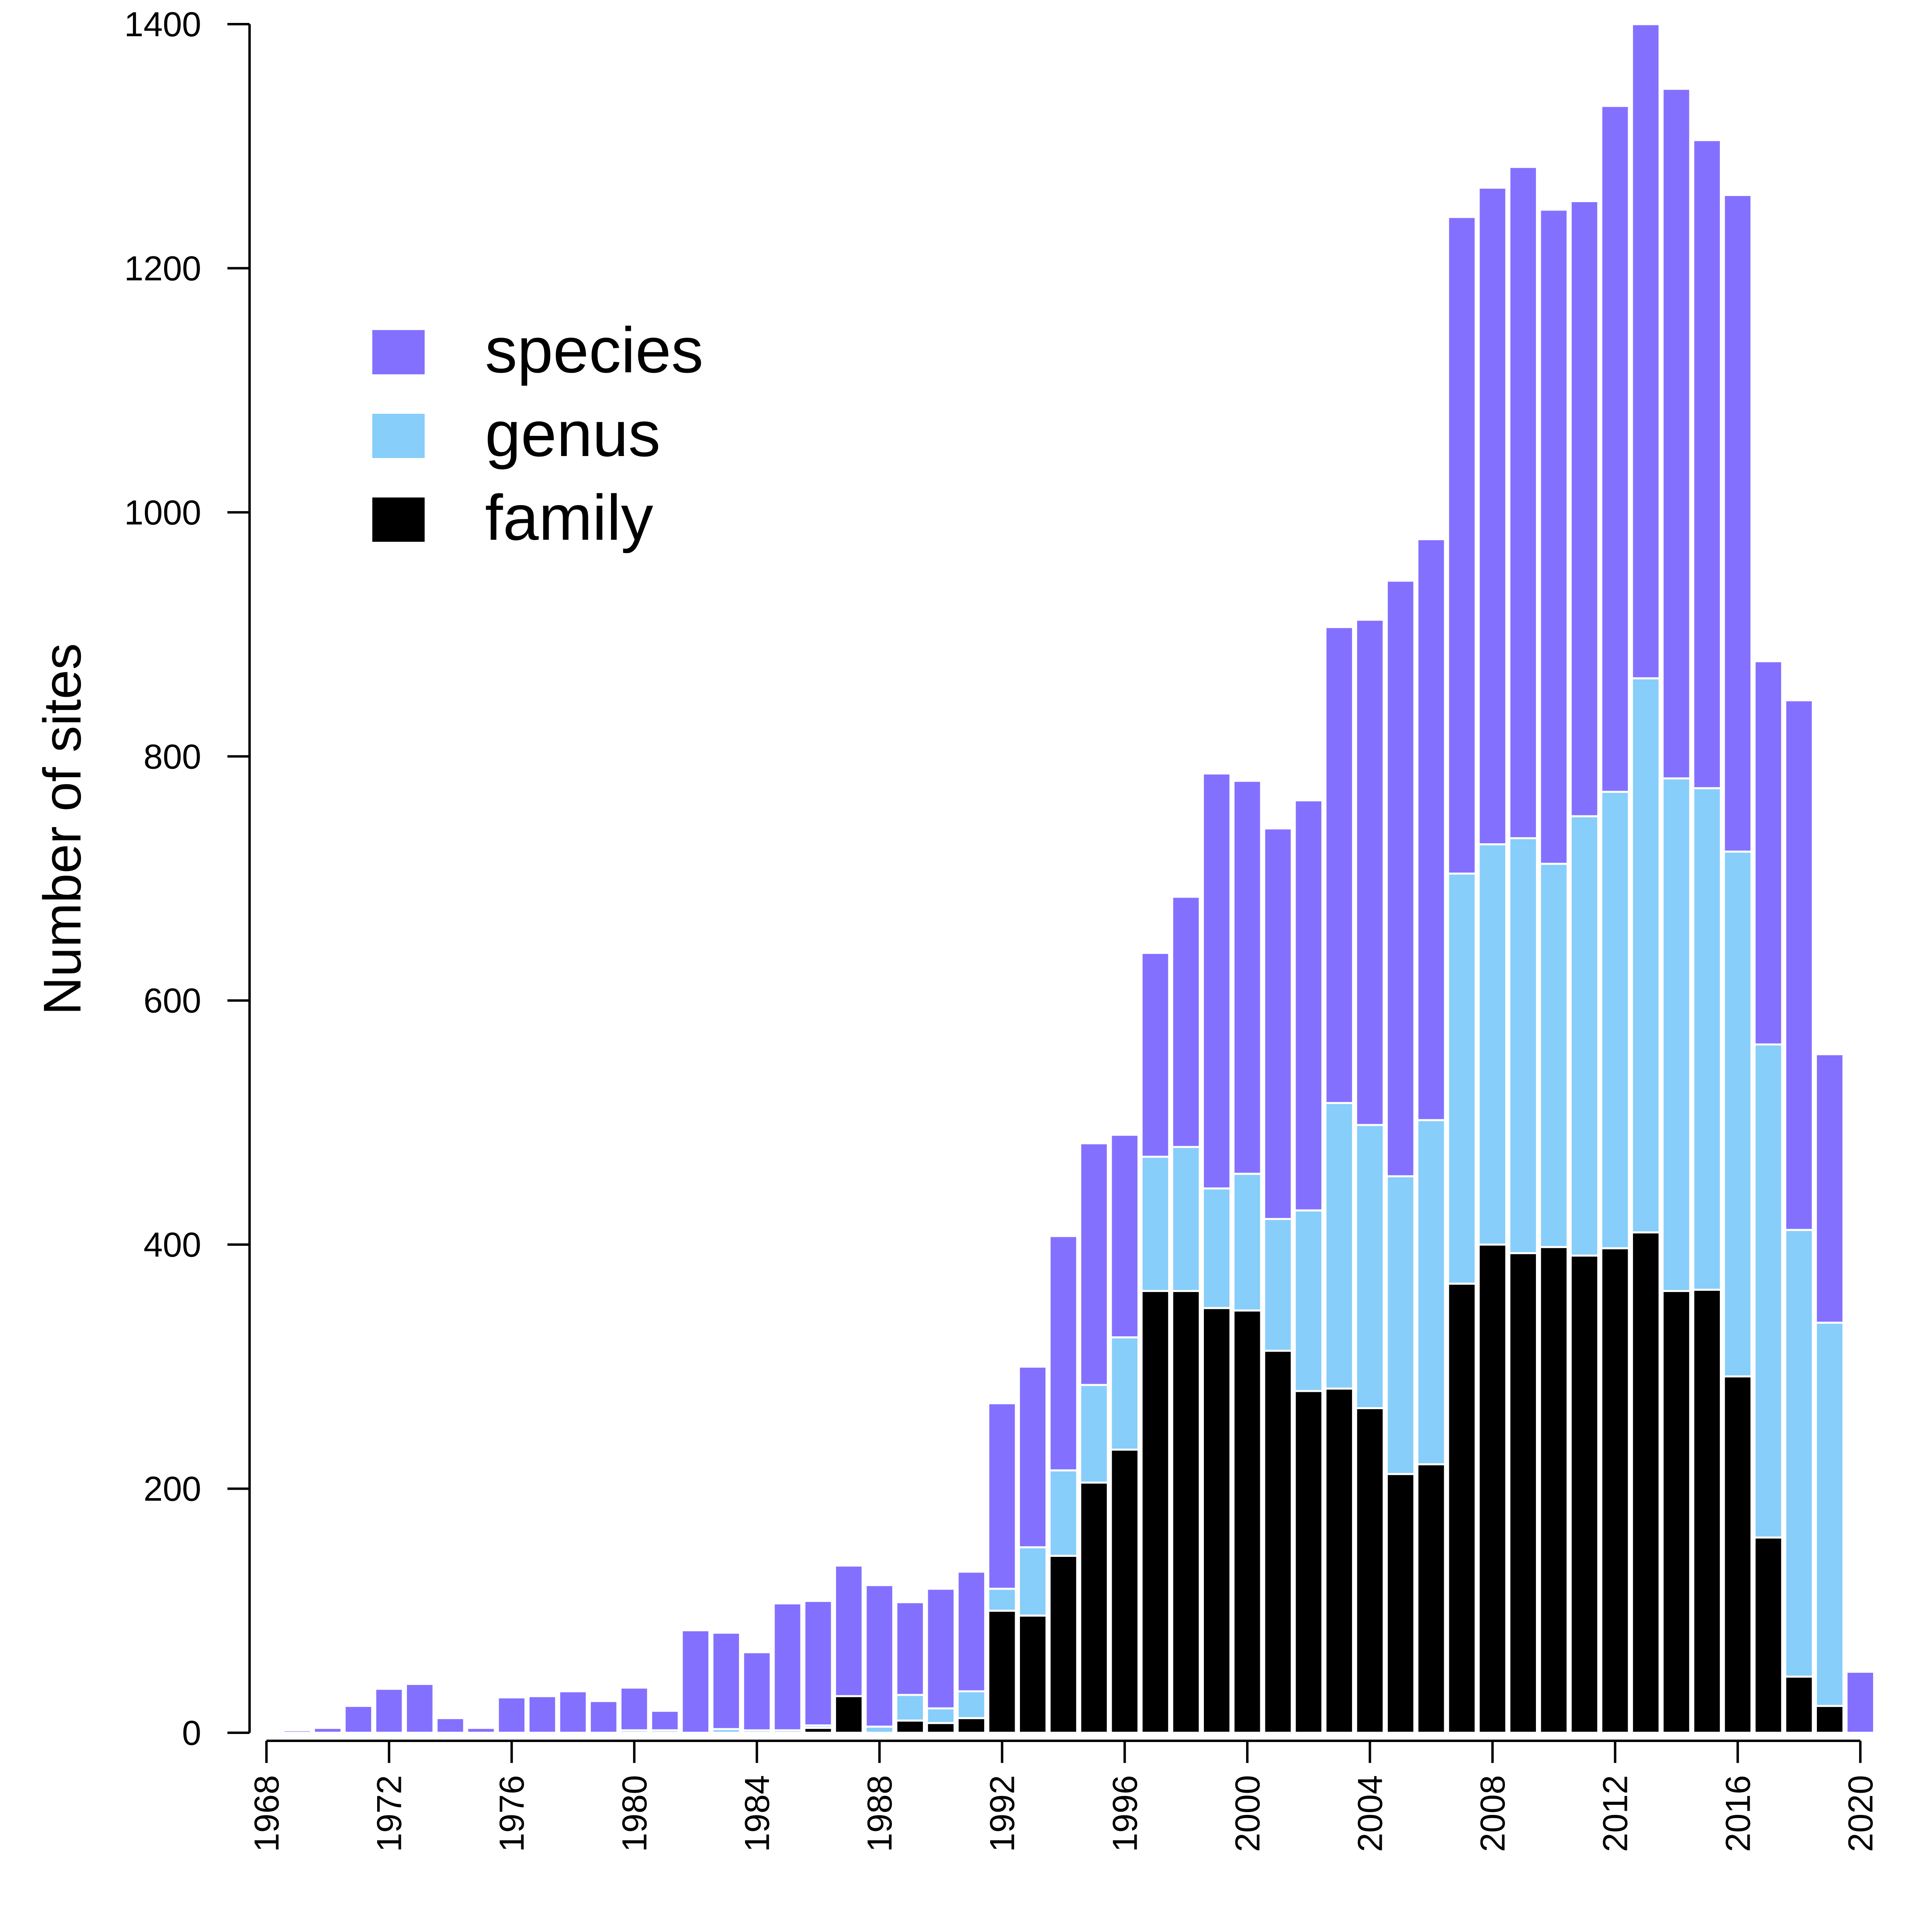  Describe the element at coordinates (1768, 1635) in the screenshot. I see `bar-family-2017` at that location.